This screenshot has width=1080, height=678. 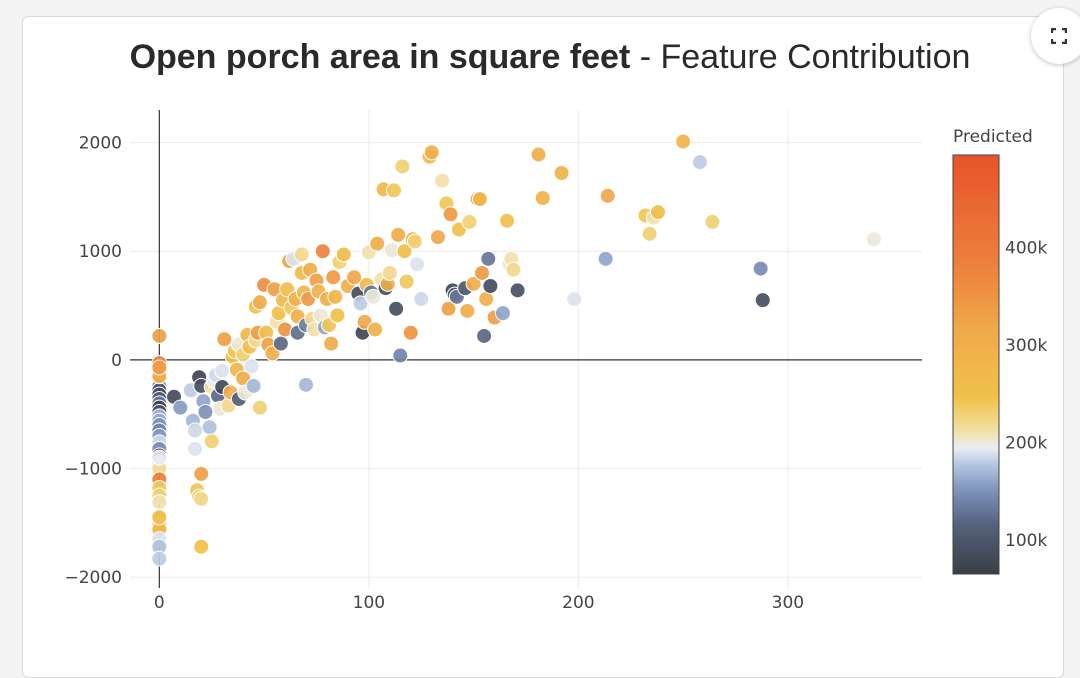 I want to click on y-tick-label: 1000, so click(x=100, y=252).